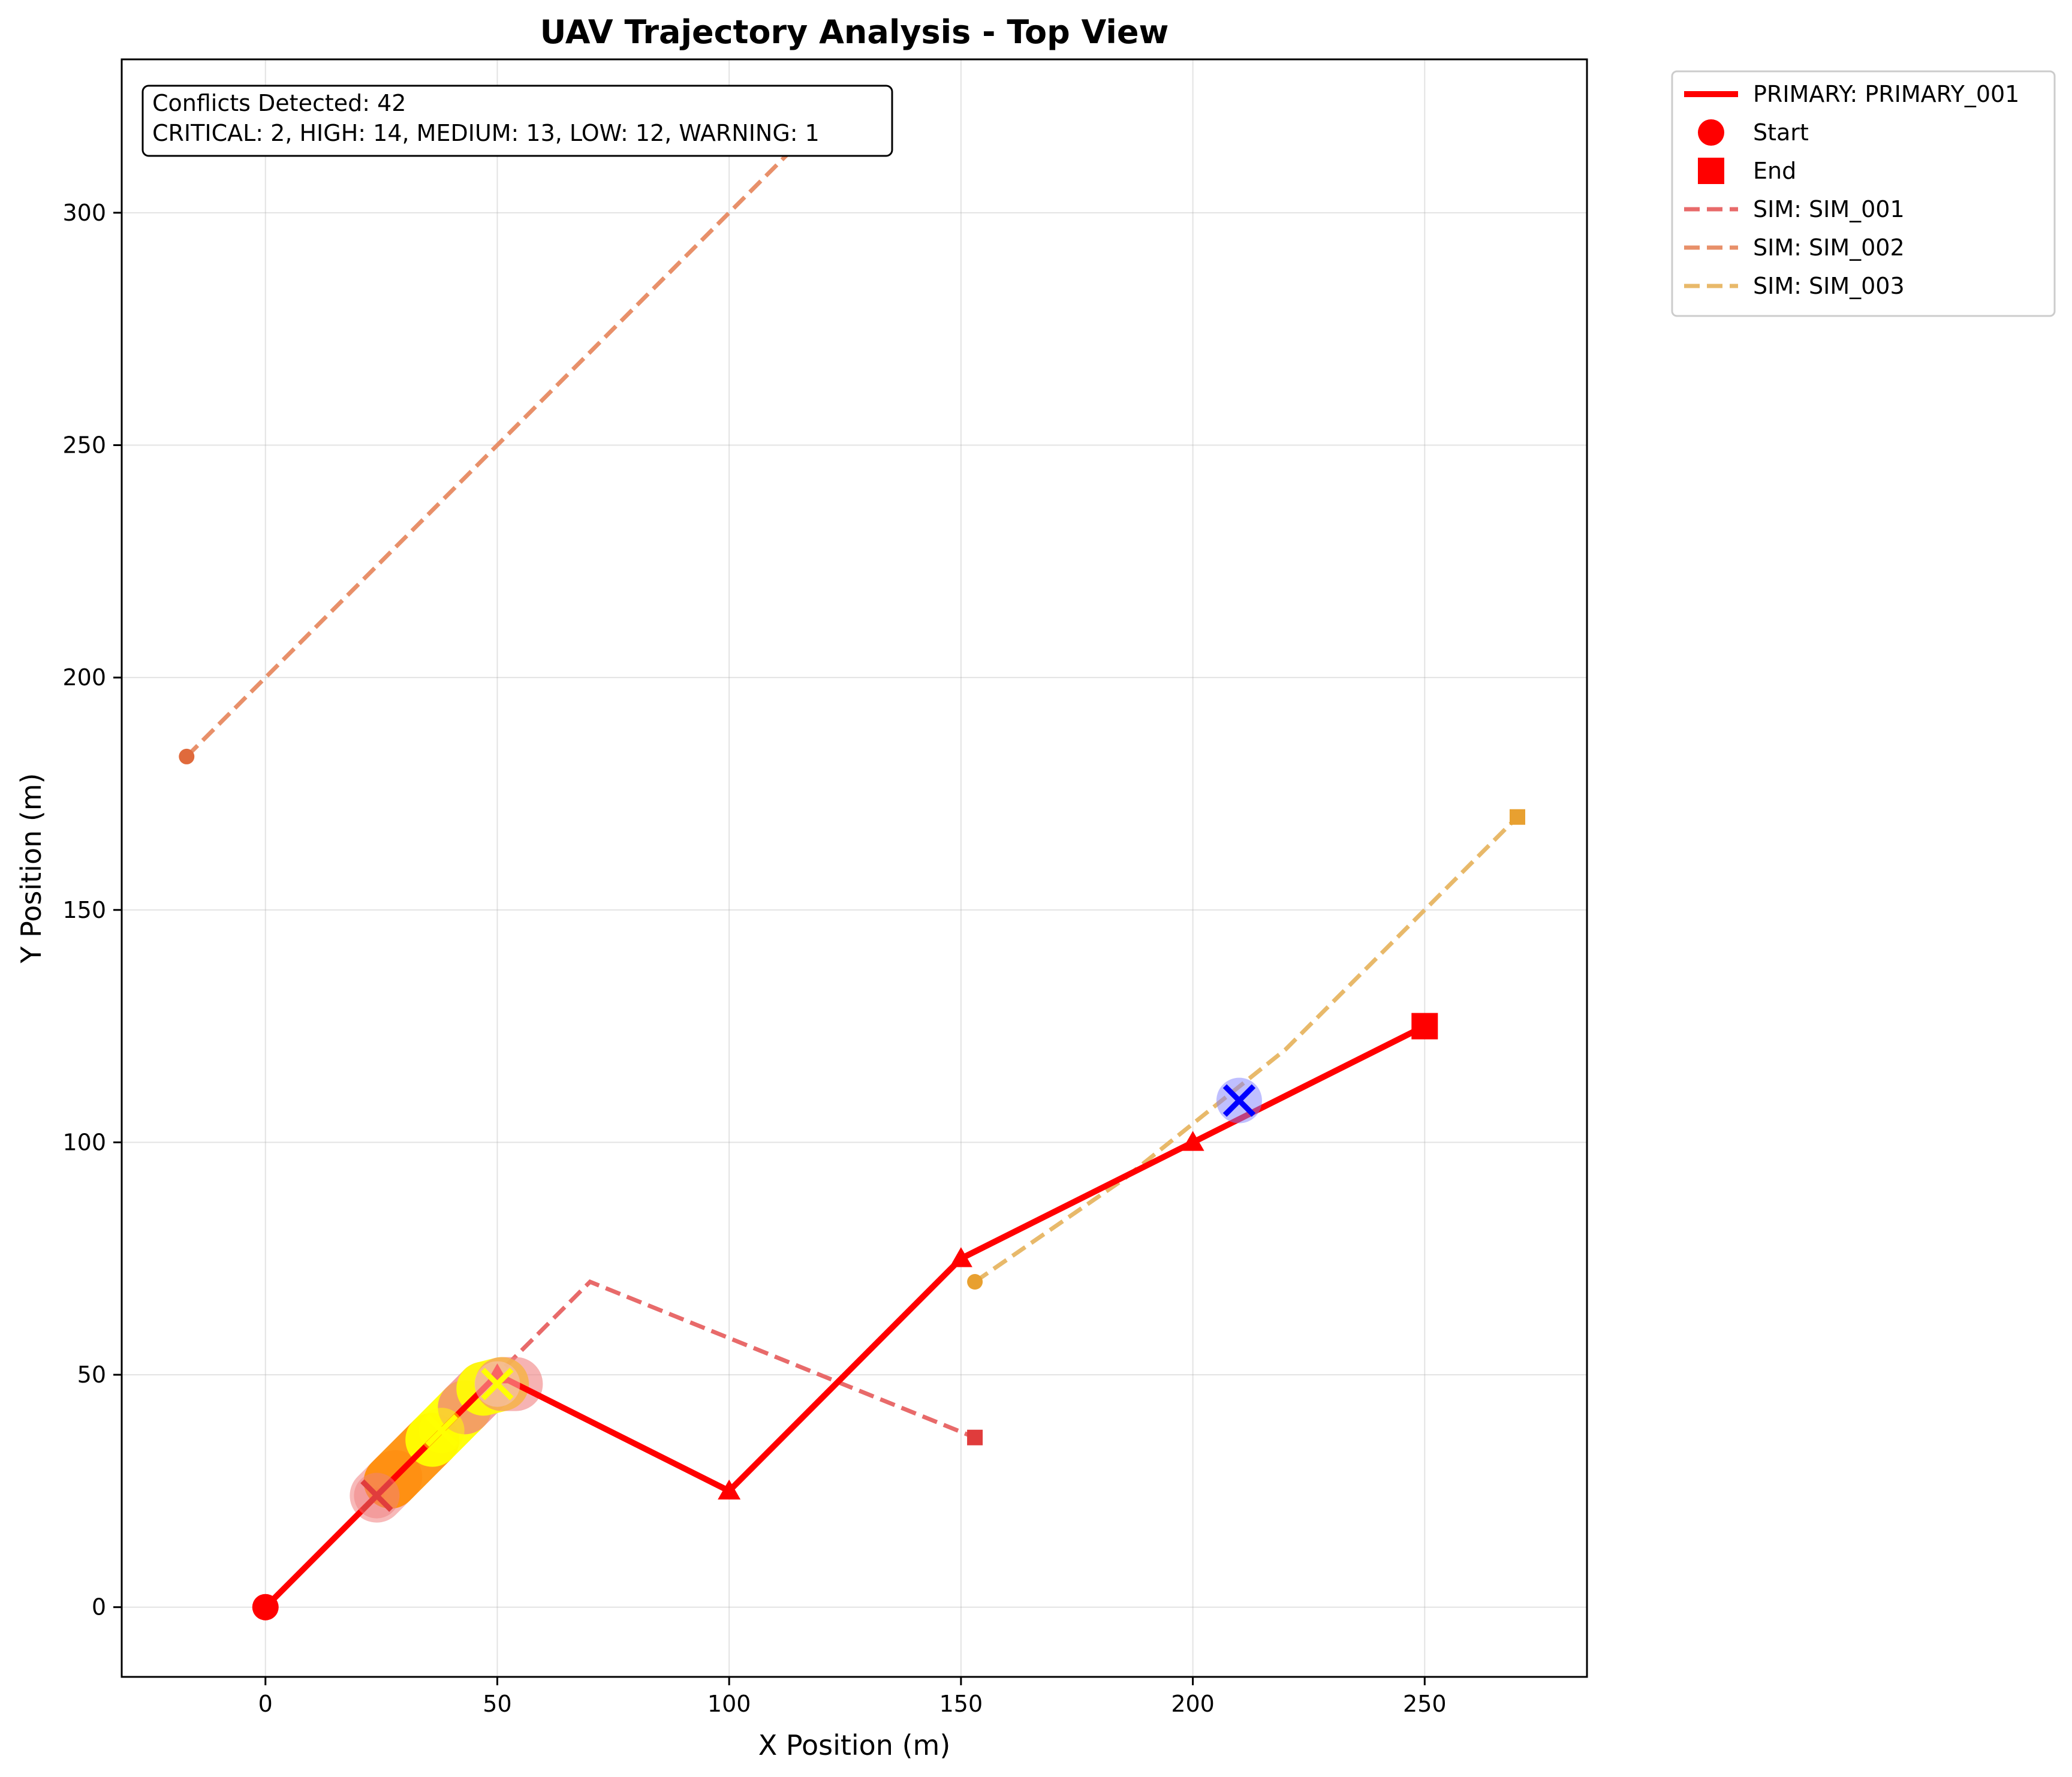 The width and height of the screenshot is (2072, 1777). I want to click on x-tick-label: 100, so click(729, 1704).